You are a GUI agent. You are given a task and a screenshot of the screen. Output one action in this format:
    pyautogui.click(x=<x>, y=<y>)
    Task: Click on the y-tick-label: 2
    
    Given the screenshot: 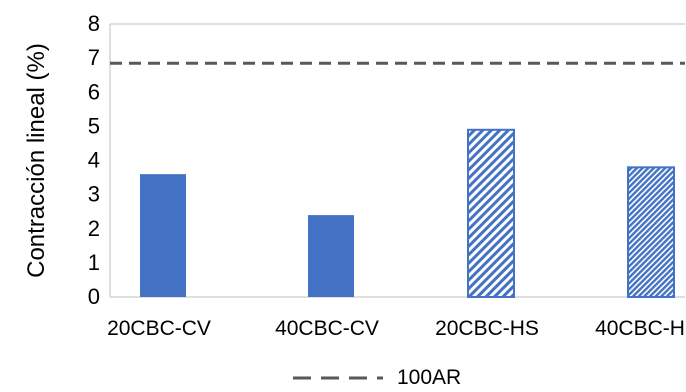 What is the action you would take?
    pyautogui.click(x=94, y=228)
    